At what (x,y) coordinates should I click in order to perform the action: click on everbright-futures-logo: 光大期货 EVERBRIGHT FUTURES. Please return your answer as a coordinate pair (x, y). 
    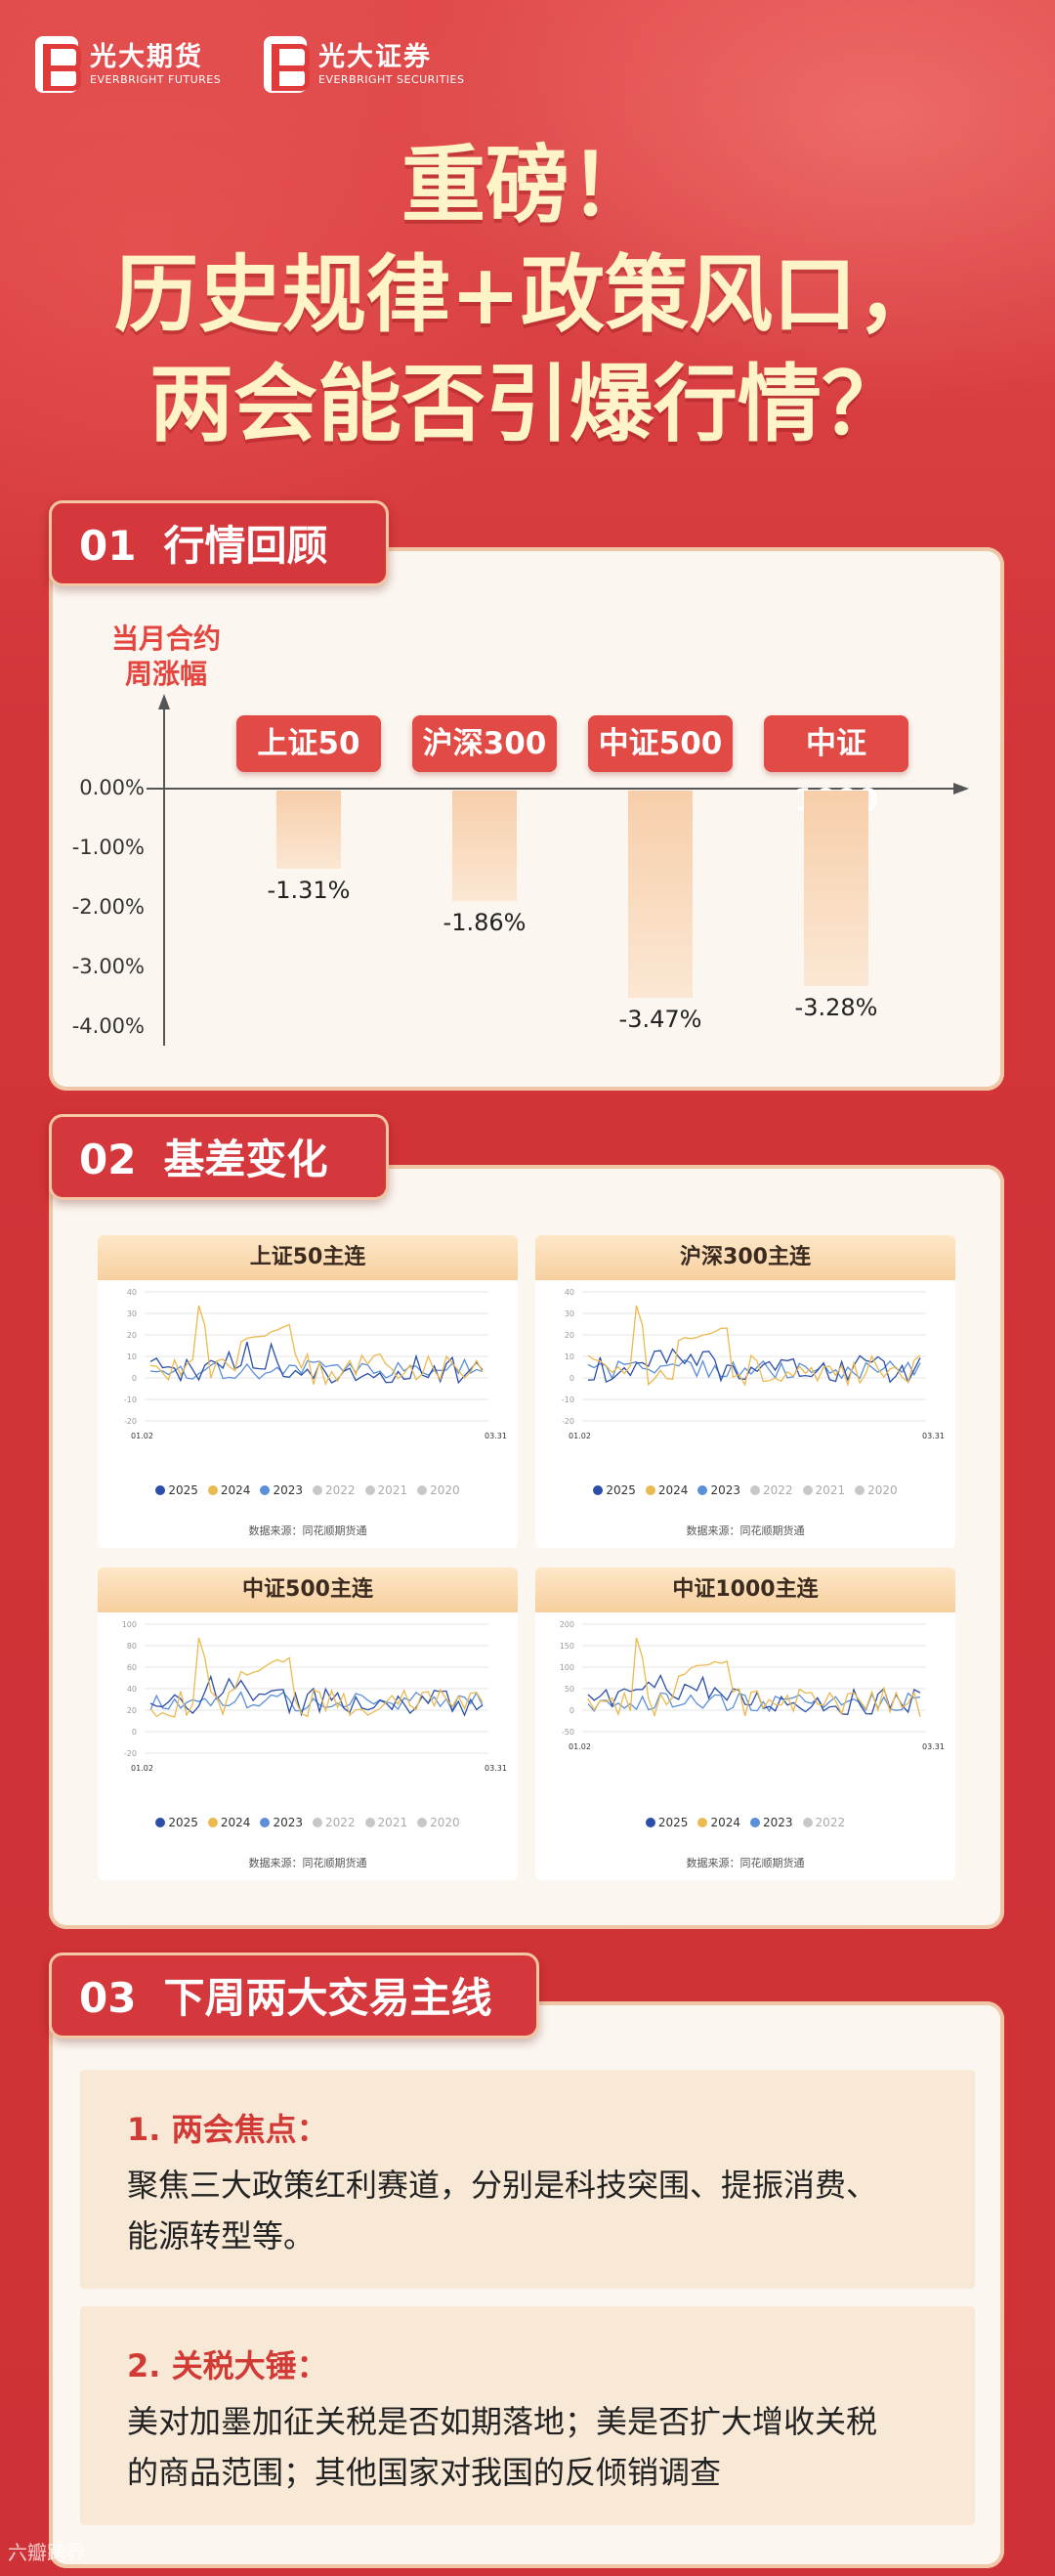
    Looking at the image, I should click on (128, 64).